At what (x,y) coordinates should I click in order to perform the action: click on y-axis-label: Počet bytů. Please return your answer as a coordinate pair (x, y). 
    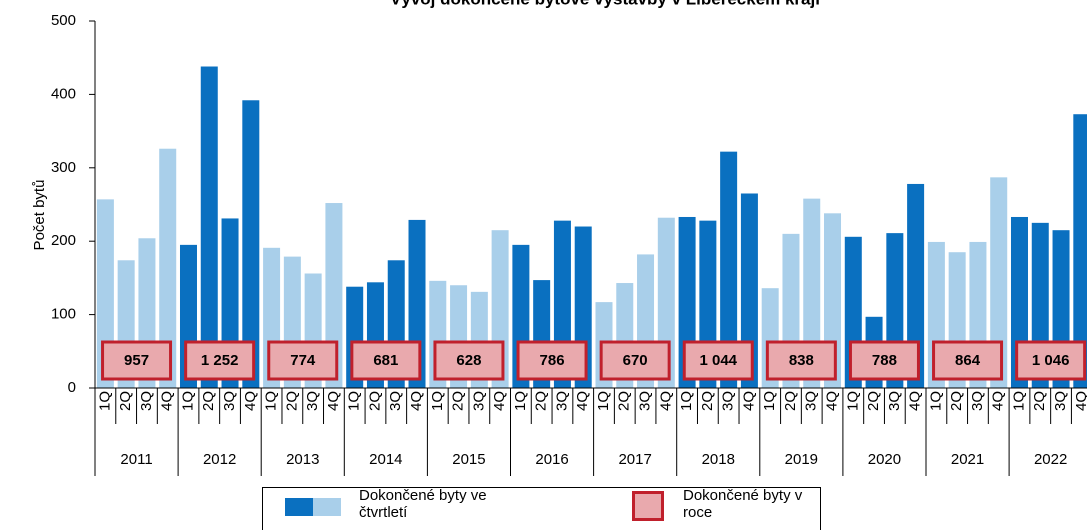
    Looking at the image, I should click on (39, 215).